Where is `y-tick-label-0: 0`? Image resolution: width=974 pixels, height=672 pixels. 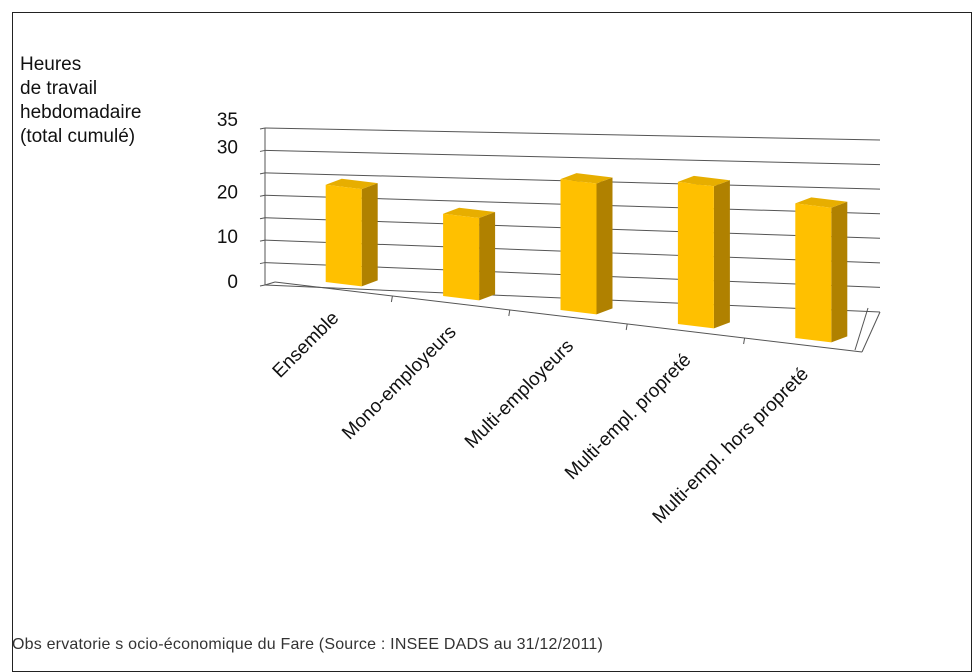
y-tick-label-0: 0 is located at coordinates (232, 282).